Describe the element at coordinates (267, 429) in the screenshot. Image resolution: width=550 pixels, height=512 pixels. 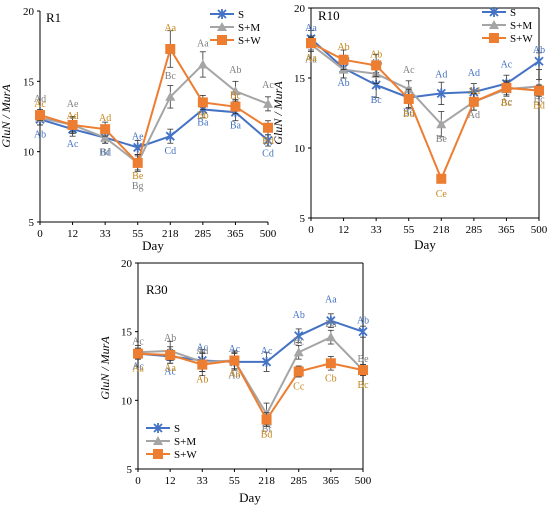
I see `panel-2-series-S+M-letter: Bf` at that location.